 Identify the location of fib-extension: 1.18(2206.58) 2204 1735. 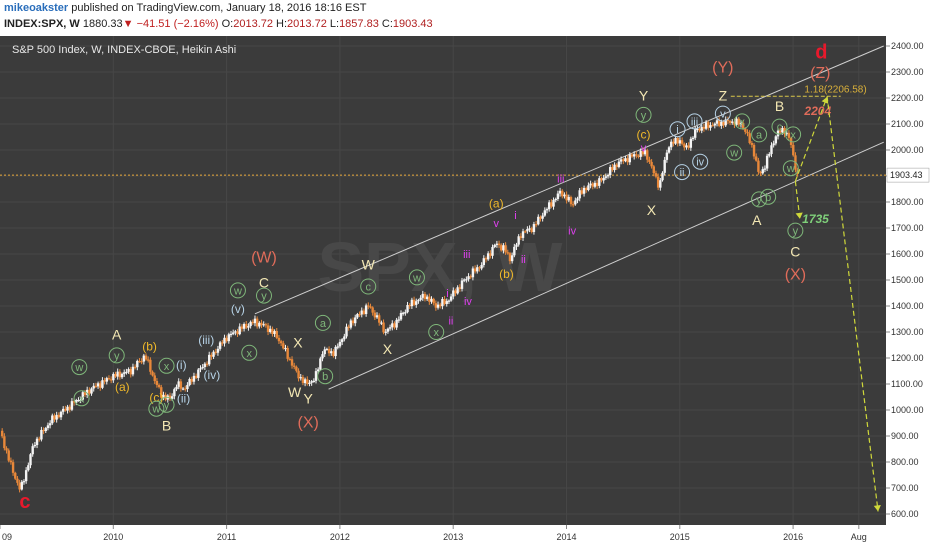
(798, 155).